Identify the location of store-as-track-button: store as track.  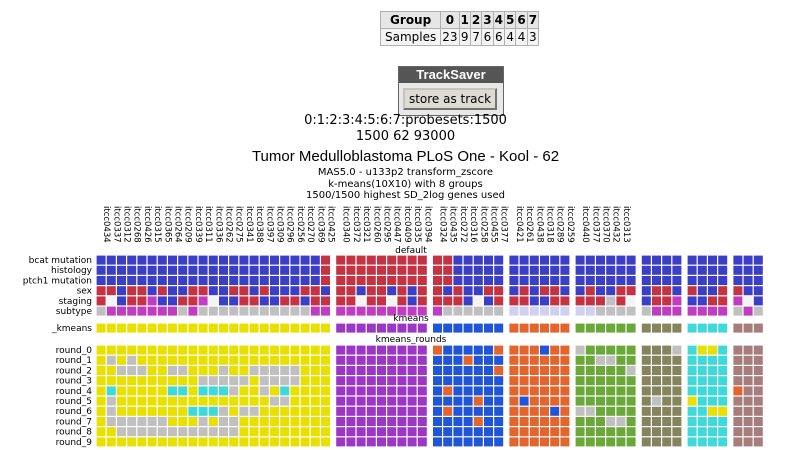
(450, 99).